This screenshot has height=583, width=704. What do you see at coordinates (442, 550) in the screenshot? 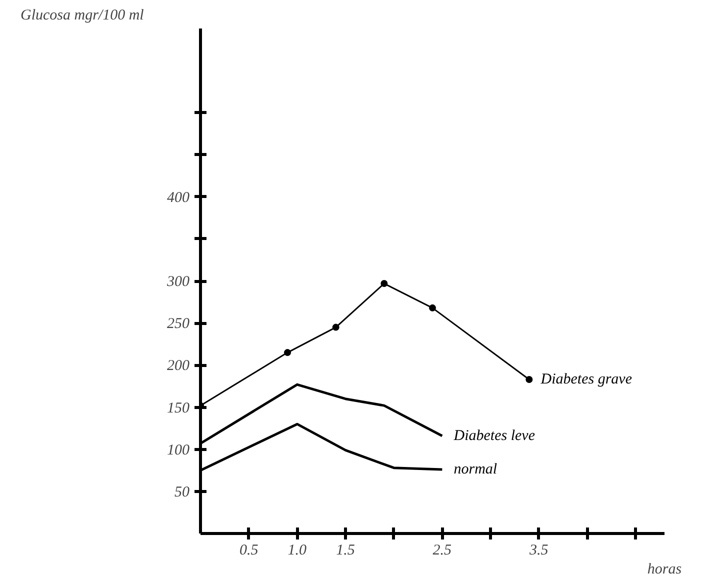
I see `x-tick-label: 2.5` at bounding box center [442, 550].